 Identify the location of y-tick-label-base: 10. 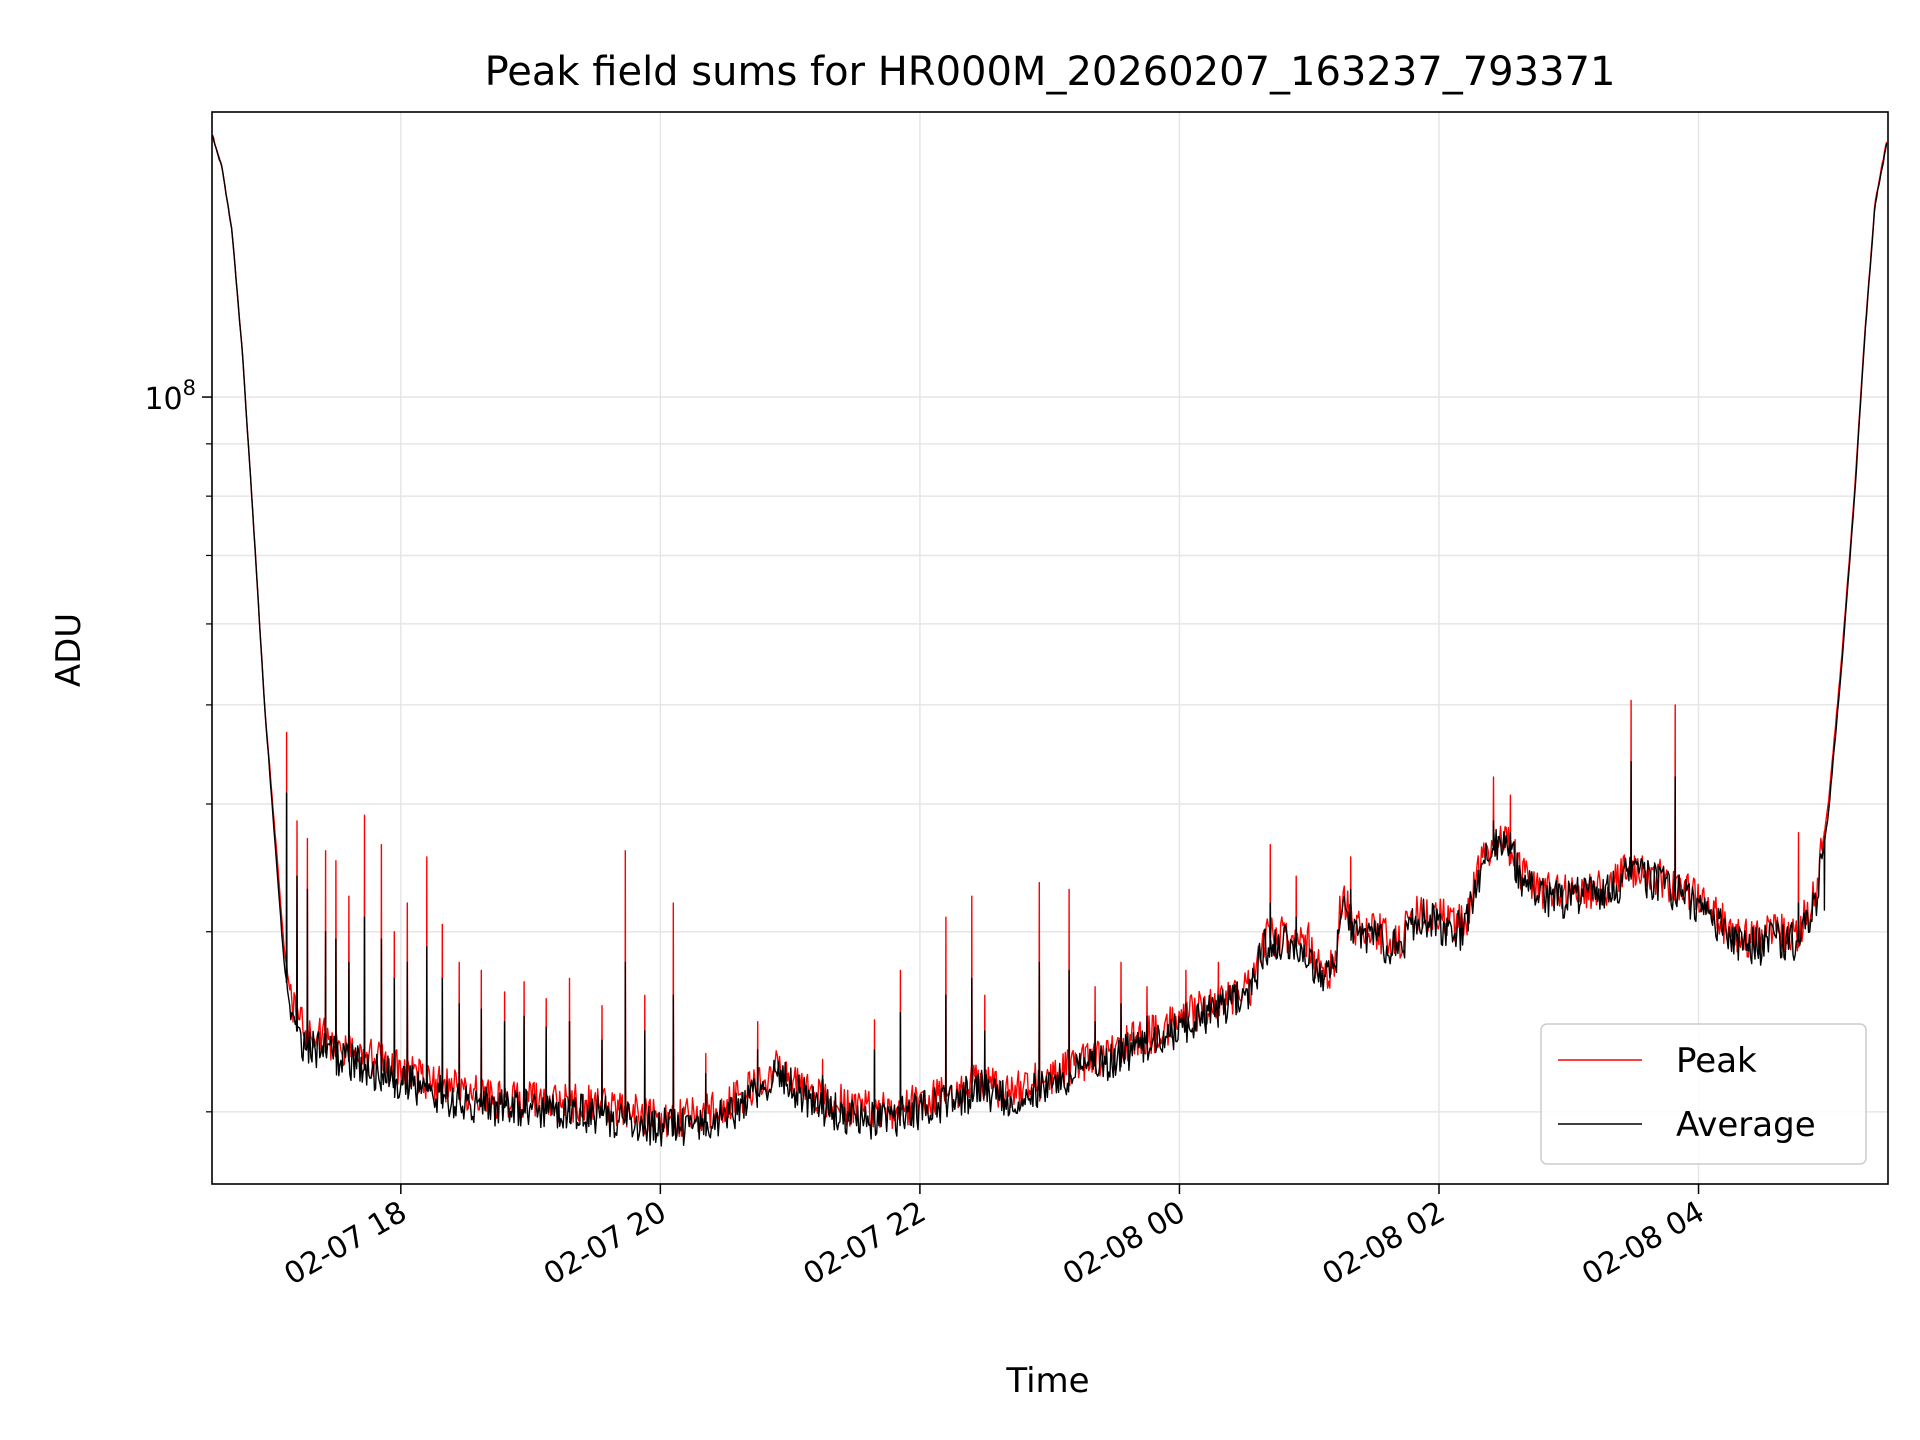
(163, 399).